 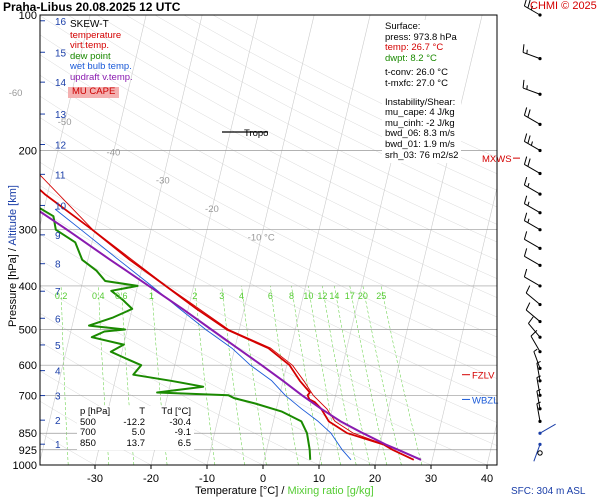 I want to click on pressure-tick-label: 1000, so click(x=25, y=466).